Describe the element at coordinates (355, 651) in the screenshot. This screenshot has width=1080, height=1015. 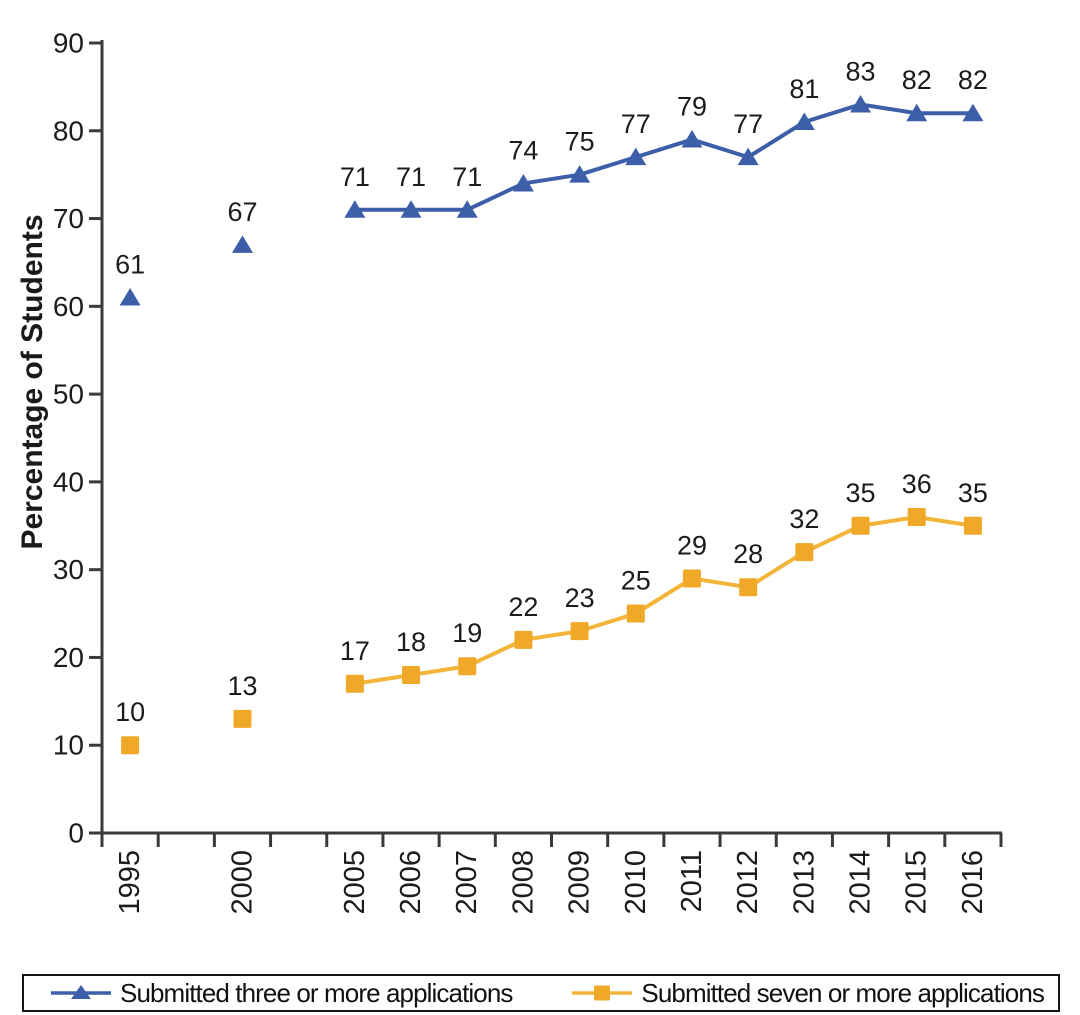
I see `data-point-label: 17` at that location.